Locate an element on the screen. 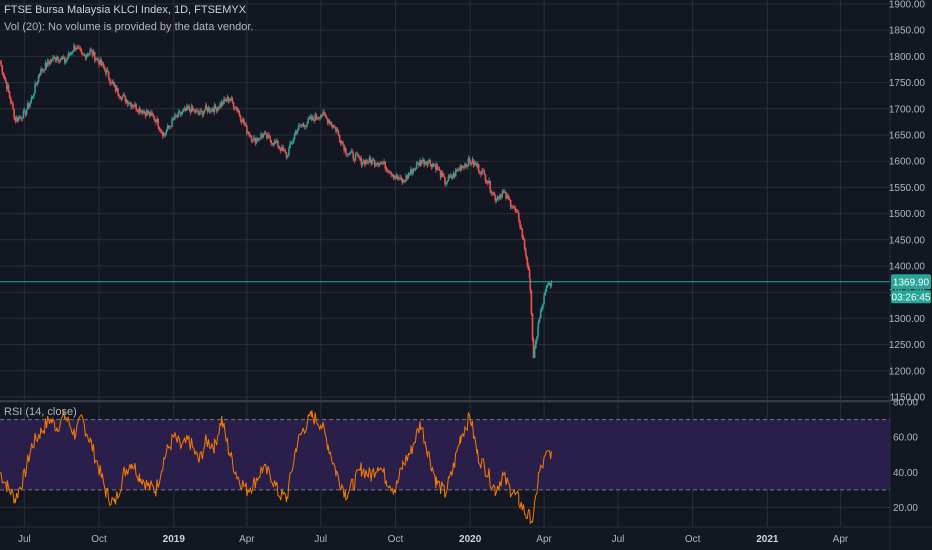 The height and width of the screenshot is (550, 932). time-tick-label: 2019 is located at coordinates (174, 539).